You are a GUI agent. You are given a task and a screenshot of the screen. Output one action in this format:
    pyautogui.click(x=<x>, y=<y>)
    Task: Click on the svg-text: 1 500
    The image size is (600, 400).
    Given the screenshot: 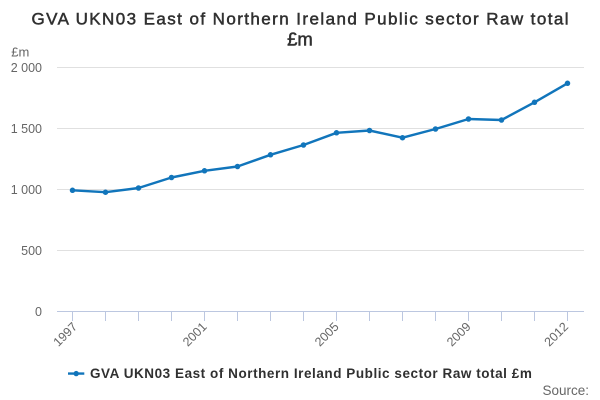 What is the action you would take?
    pyautogui.click(x=26, y=129)
    